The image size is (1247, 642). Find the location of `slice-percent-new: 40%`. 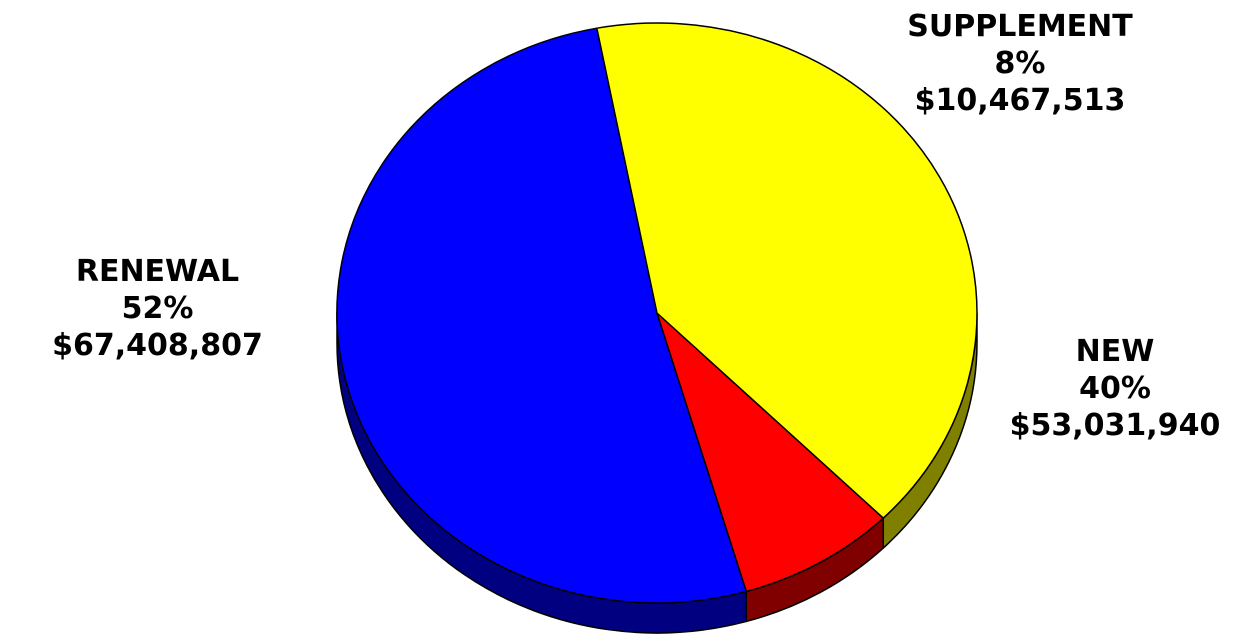

slice-percent-new: 40% is located at coordinates (1115, 388).